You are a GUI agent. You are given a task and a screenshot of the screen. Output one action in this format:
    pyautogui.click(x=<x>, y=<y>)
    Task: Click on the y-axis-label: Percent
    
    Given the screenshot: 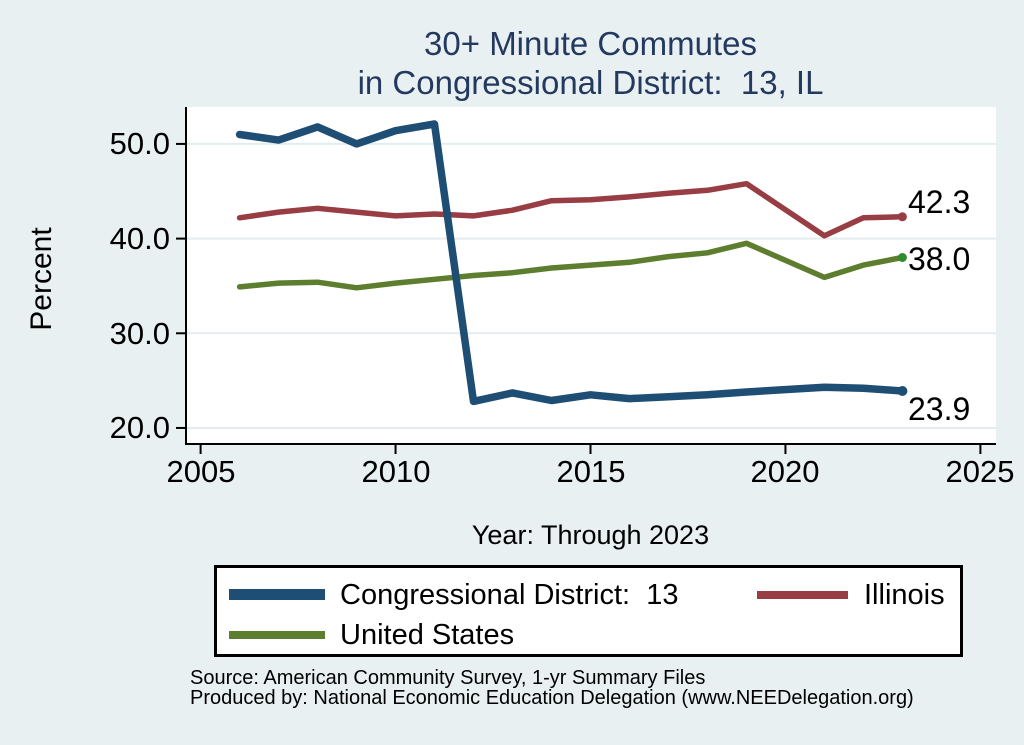 What is the action you would take?
    pyautogui.click(x=41, y=279)
    